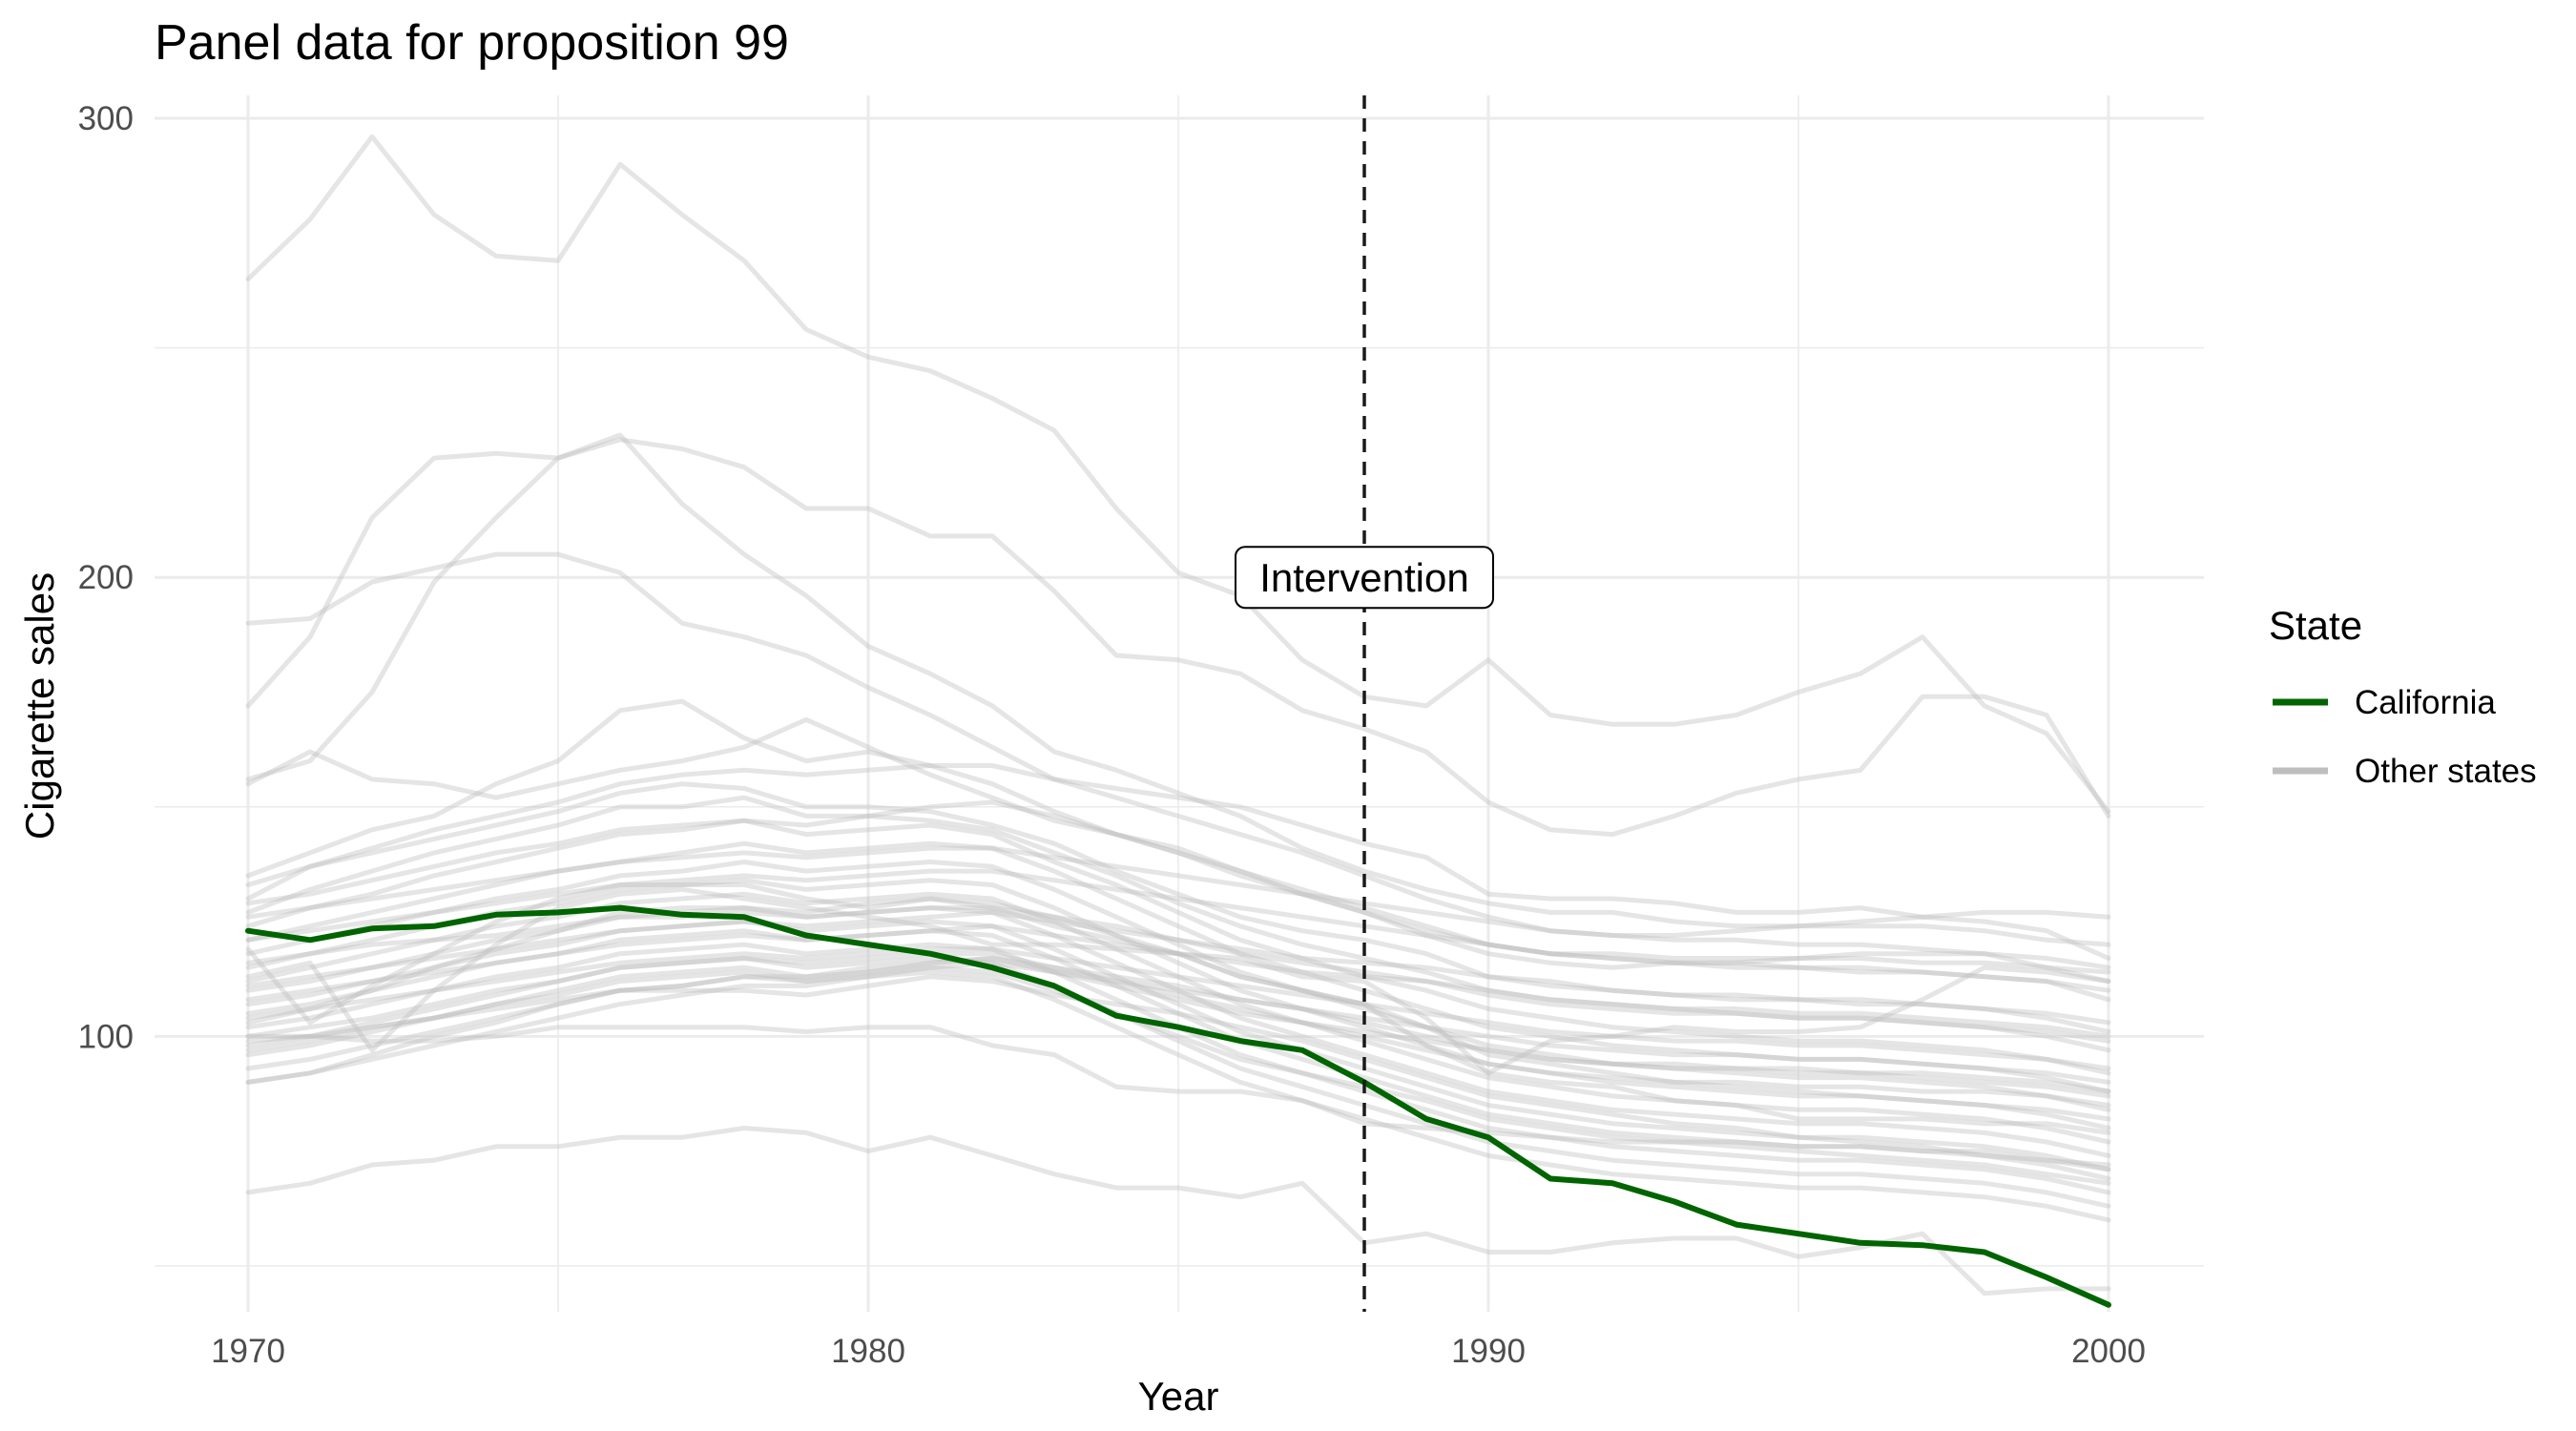 Image resolution: width=2576 pixels, height=1431 pixels. Describe the element at coordinates (248, 1351) in the screenshot. I see `x-tick-label: 1970` at that location.